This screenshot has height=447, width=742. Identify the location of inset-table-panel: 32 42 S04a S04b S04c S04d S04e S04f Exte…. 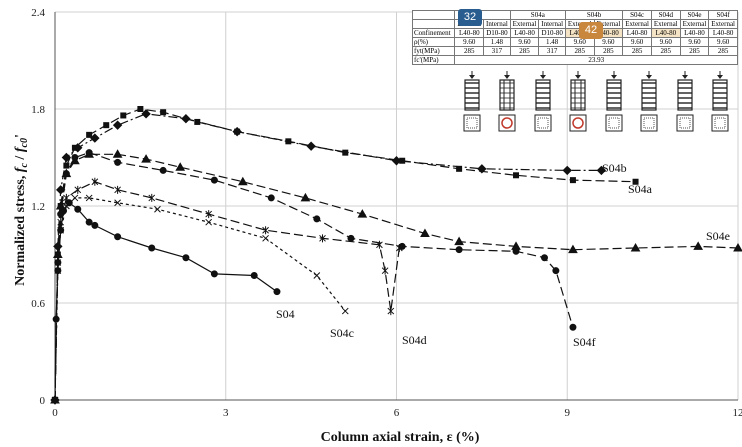
(574, 71).